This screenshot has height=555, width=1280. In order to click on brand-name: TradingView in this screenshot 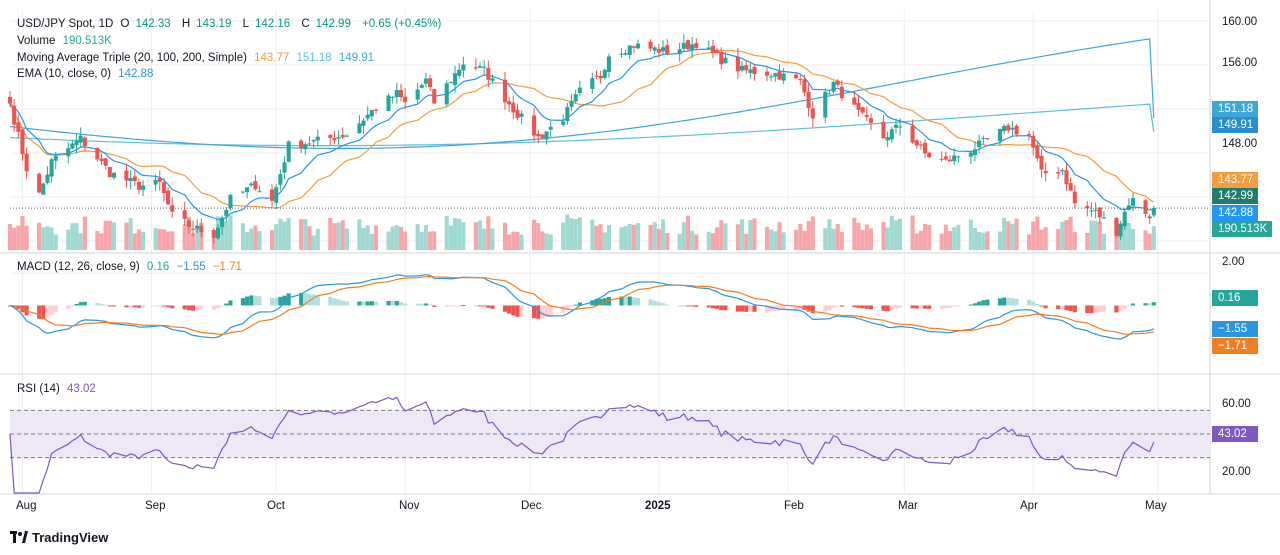, I will do `click(70, 537)`.